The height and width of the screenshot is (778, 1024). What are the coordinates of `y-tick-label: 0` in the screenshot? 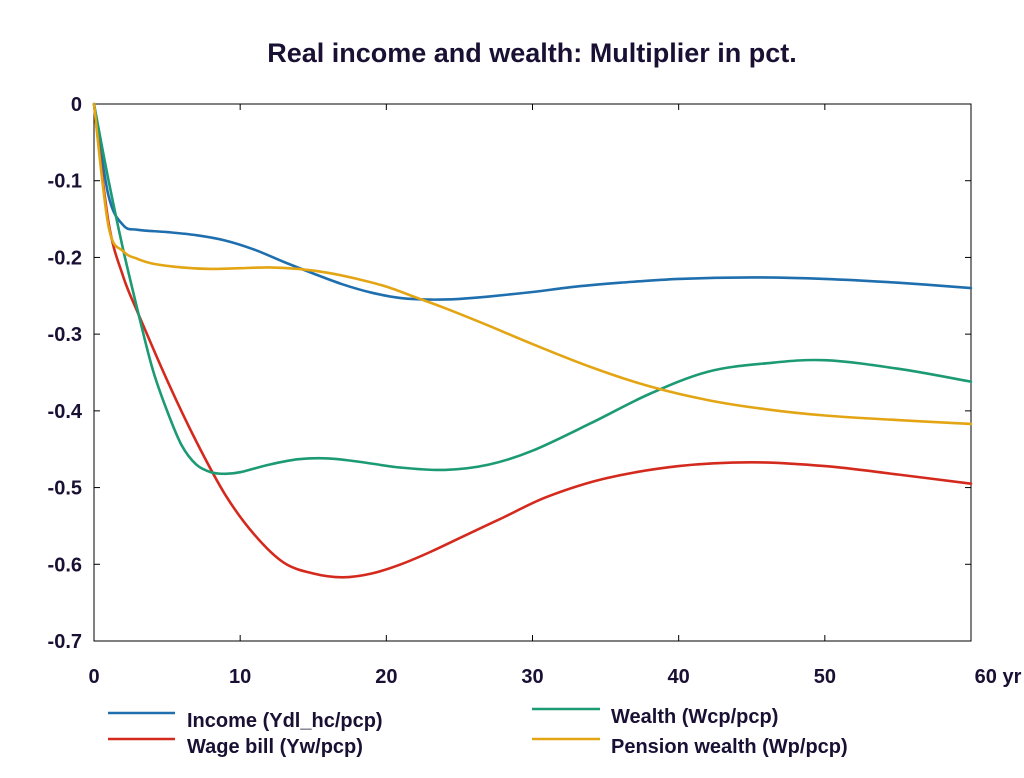 It's located at (76, 105).